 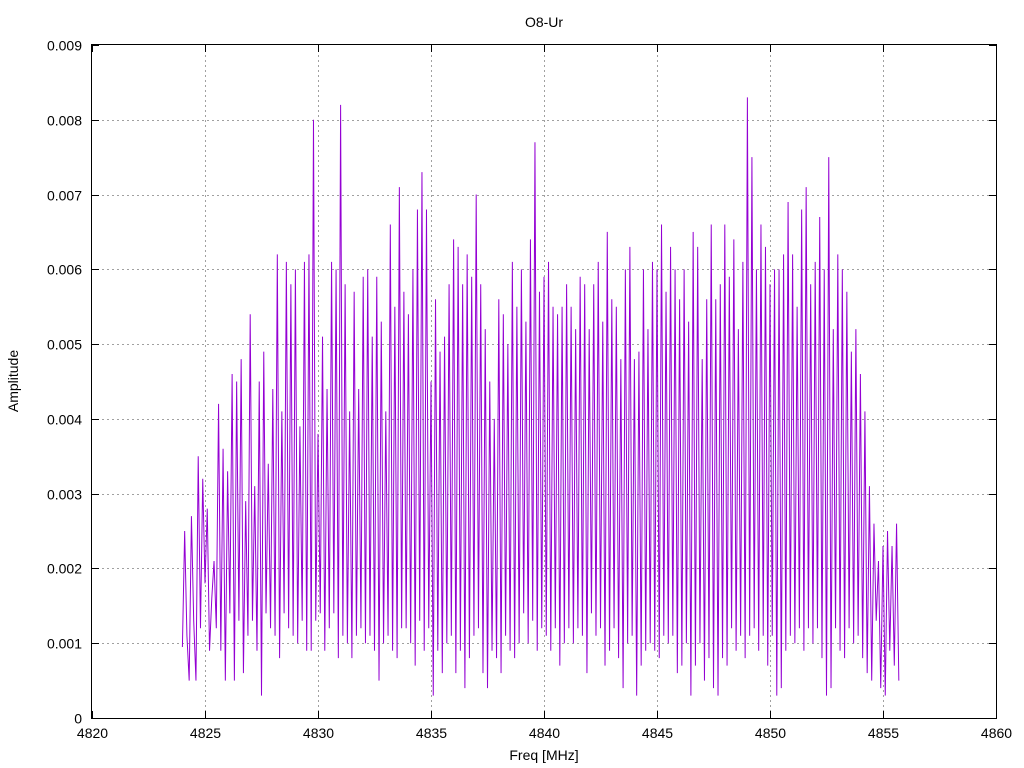 I want to click on x-tick-label: 4835, so click(x=431, y=733).